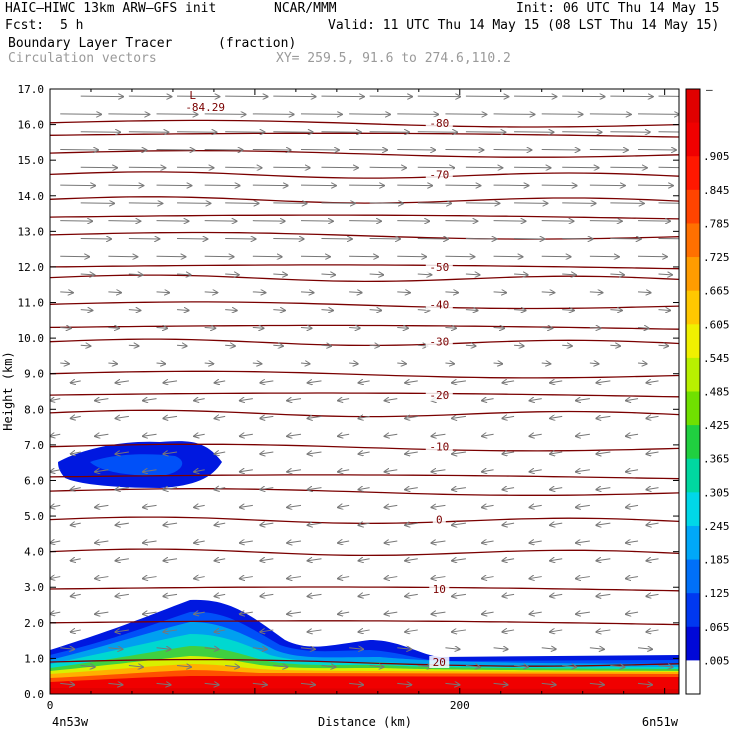 Image resolution: width=740 pixels, height=740 pixels. Describe the element at coordinates (72, 25) in the screenshot. I see `forecast-hours: 5 h` at that location.